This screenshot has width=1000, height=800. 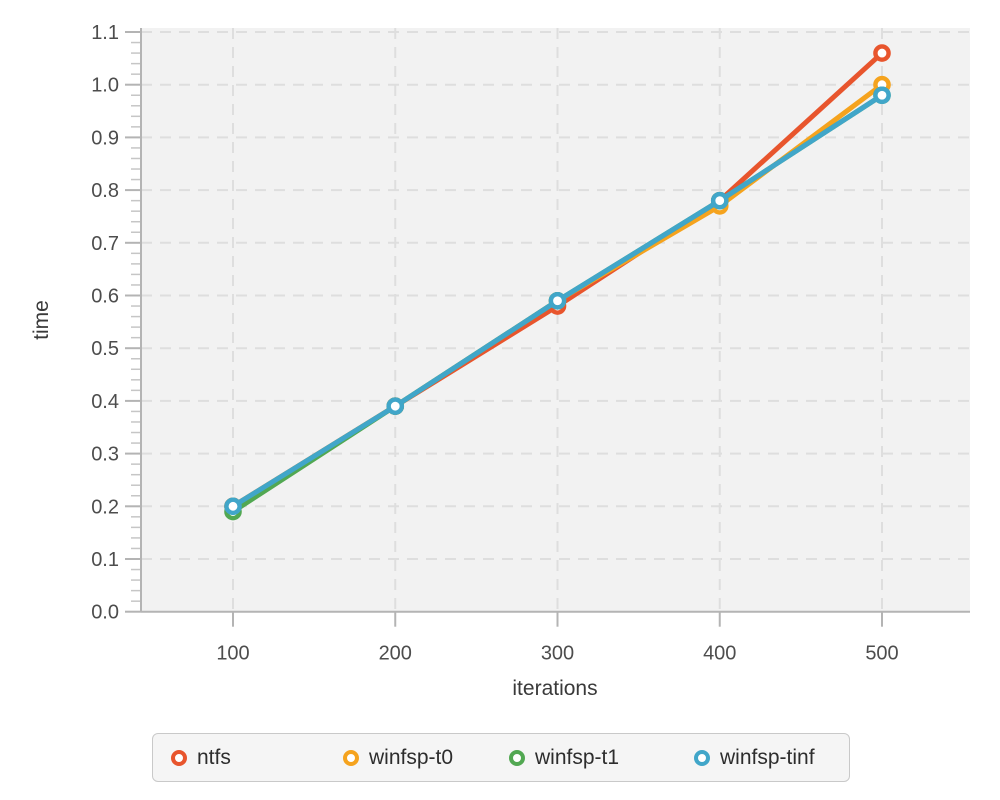 I want to click on x-tick-label: 300, so click(x=557, y=654).